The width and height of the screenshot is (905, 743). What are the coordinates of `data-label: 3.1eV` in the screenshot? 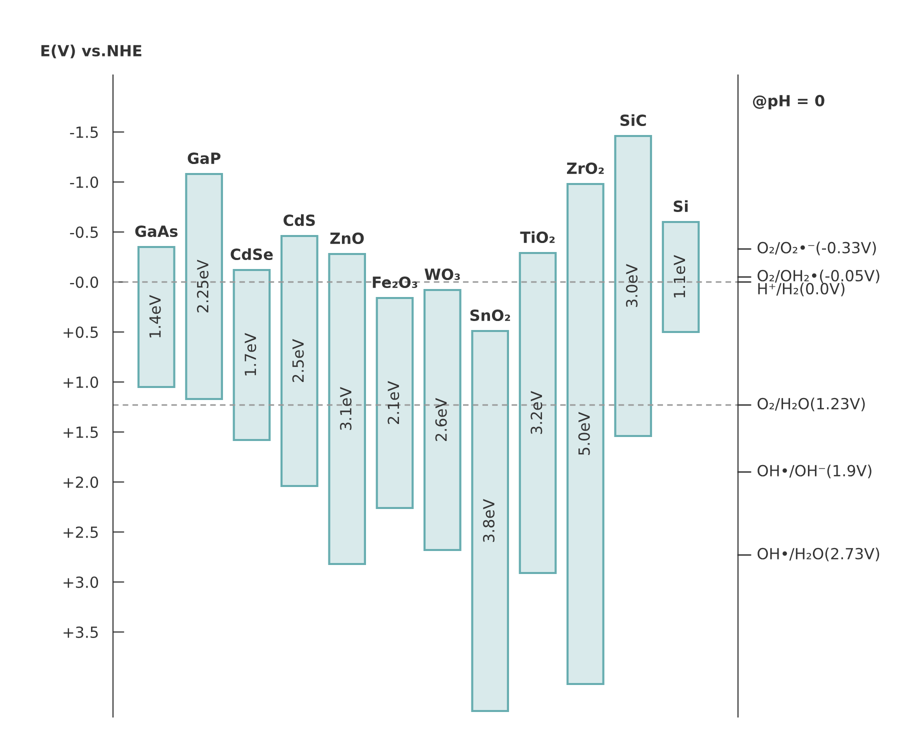 It's located at (346, 408).